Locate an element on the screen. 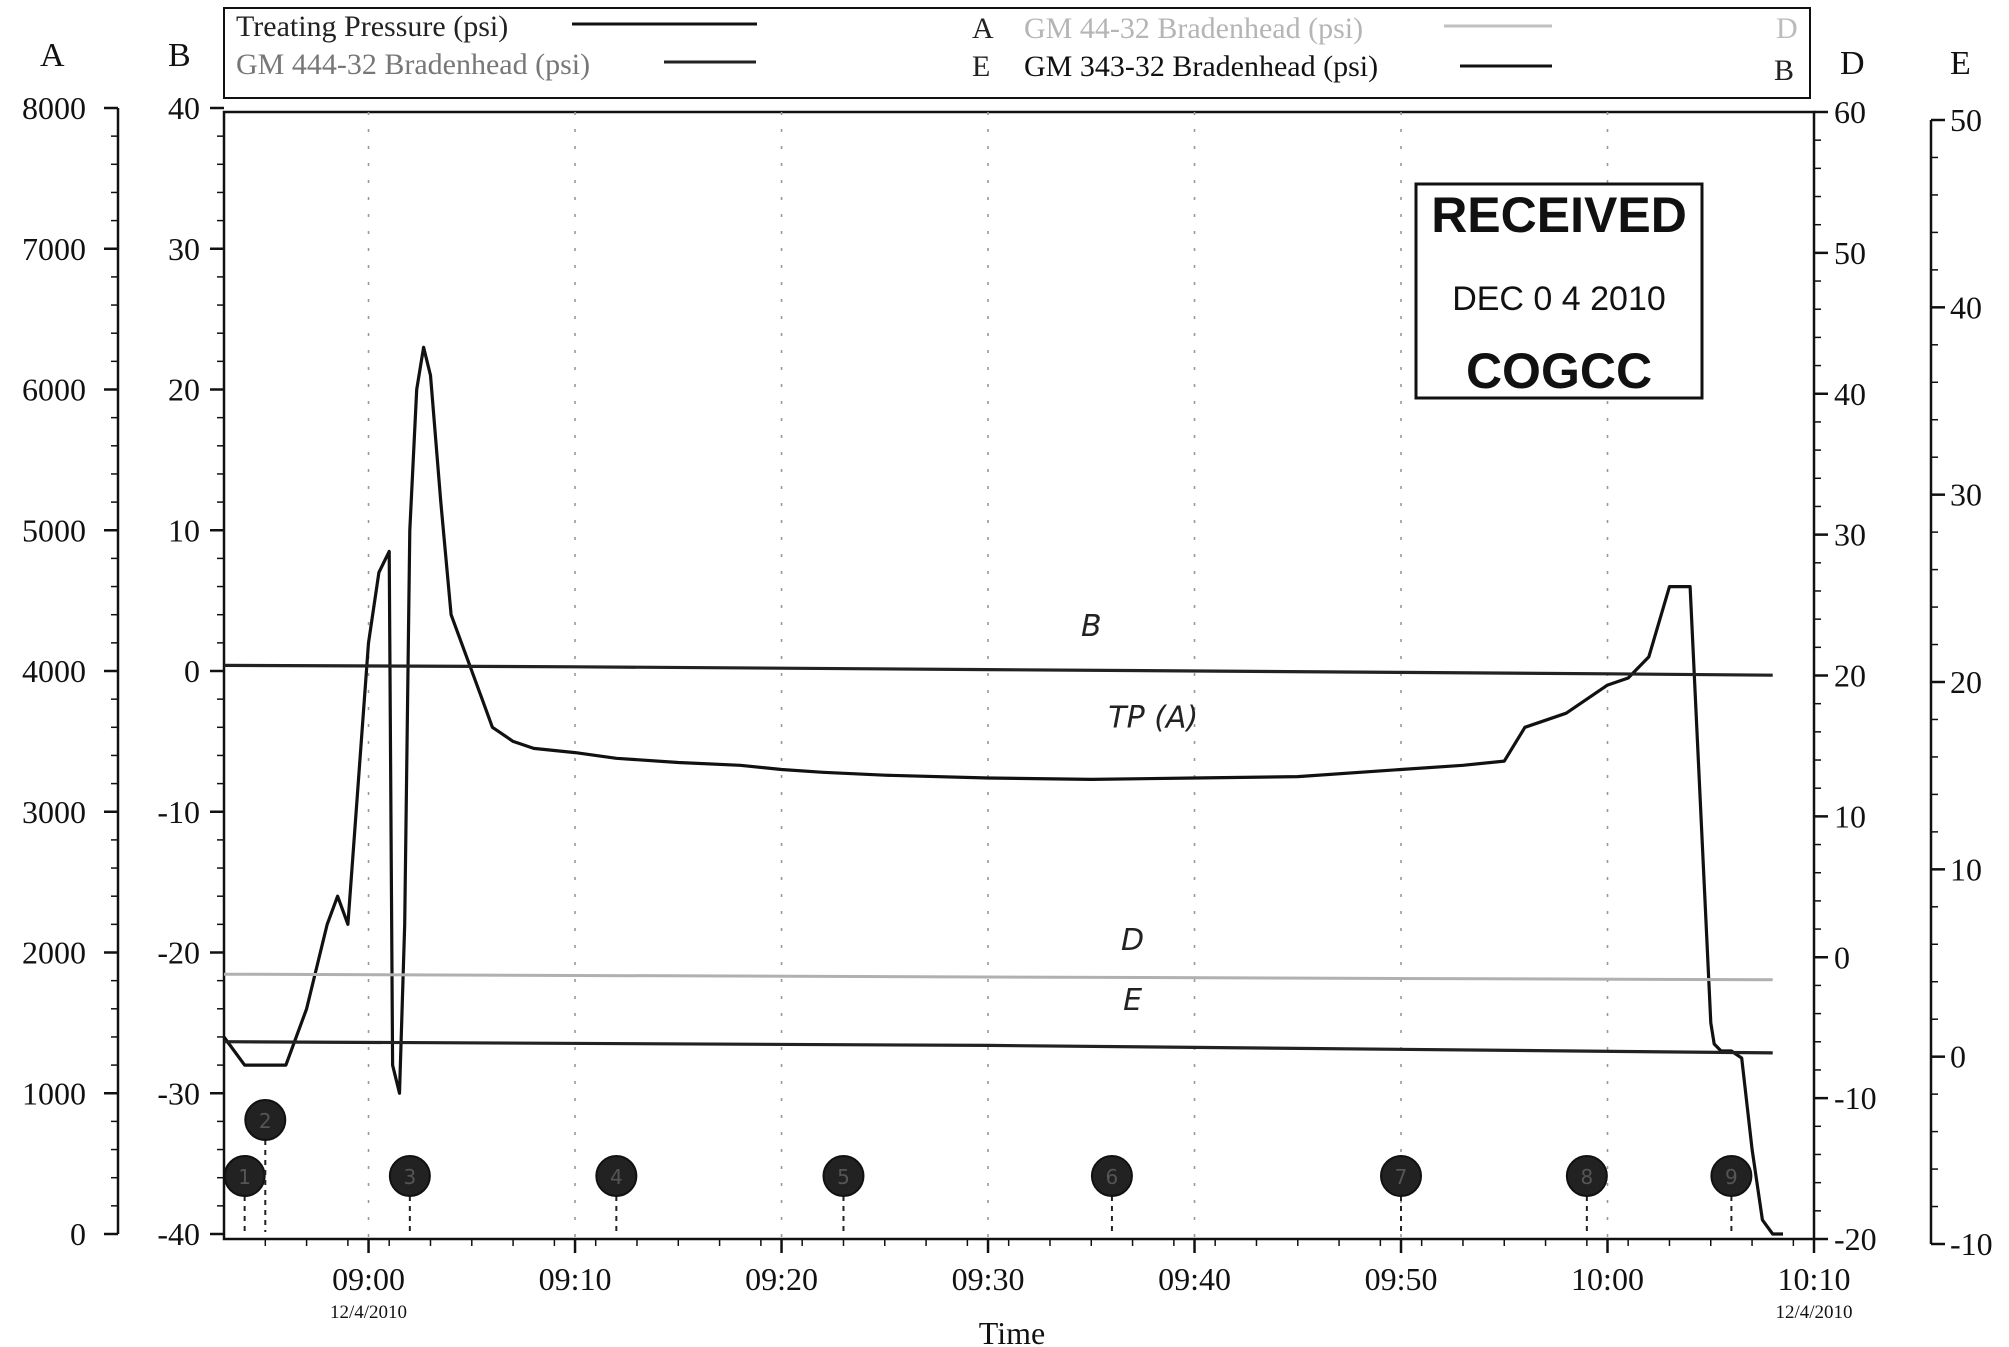 The image size is (2009, 1347). tick-label-d: 40 is located at coordinates (1850, 394).